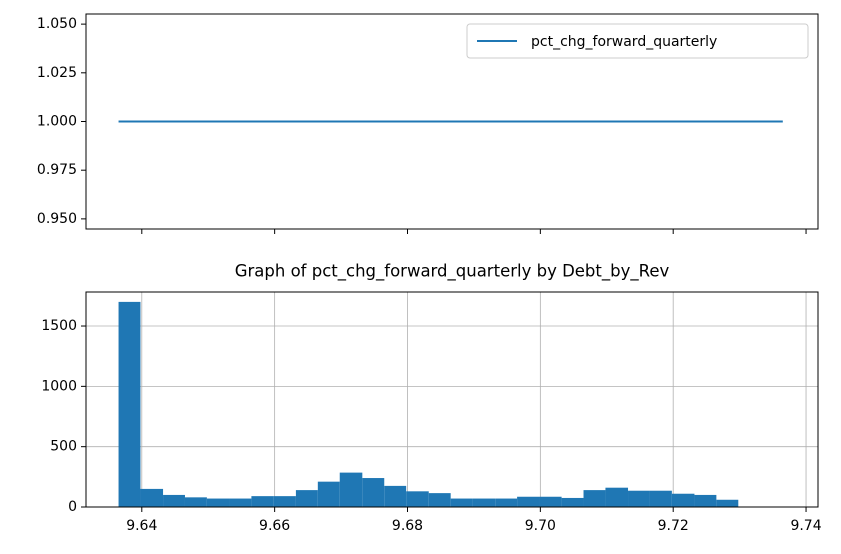  Describe the element at coordinates (274, 526) in the screenshot. I see `x-tick-label: 9.66` at that location.